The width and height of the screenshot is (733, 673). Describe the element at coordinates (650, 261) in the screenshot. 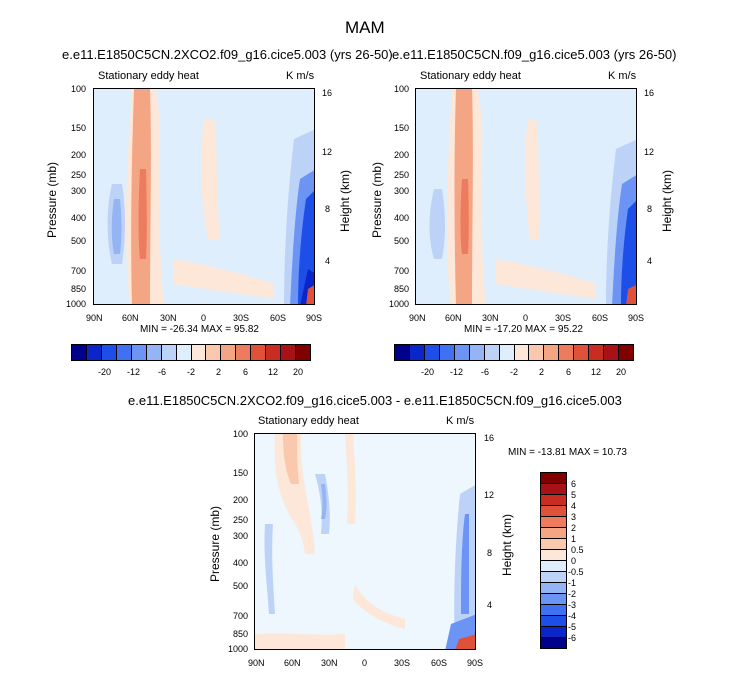

I see `panel2-y2tick: 4` at that location.